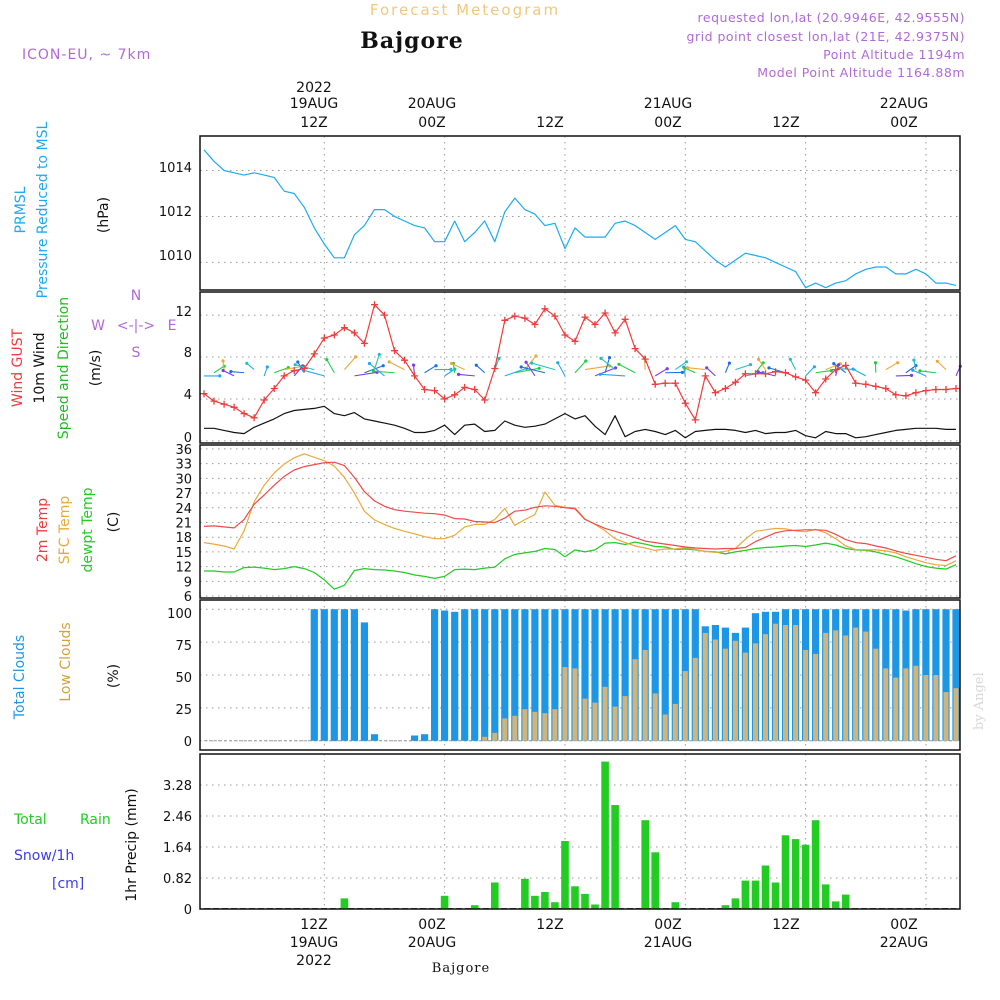  Describe the element at coordinates (580, 565) in the screenshot. I see `dewpoint-line` at that location.